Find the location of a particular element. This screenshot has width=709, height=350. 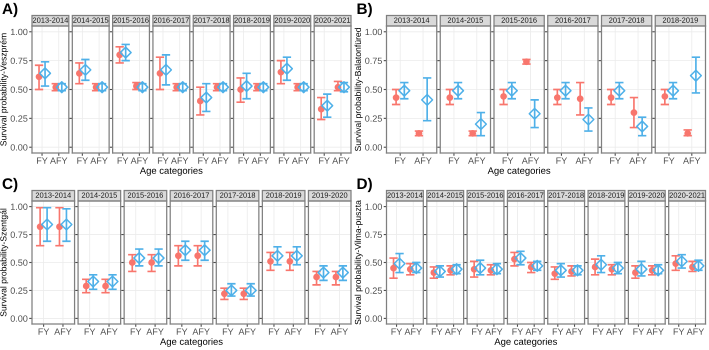

text: A) is located at coordinates (10, 10).